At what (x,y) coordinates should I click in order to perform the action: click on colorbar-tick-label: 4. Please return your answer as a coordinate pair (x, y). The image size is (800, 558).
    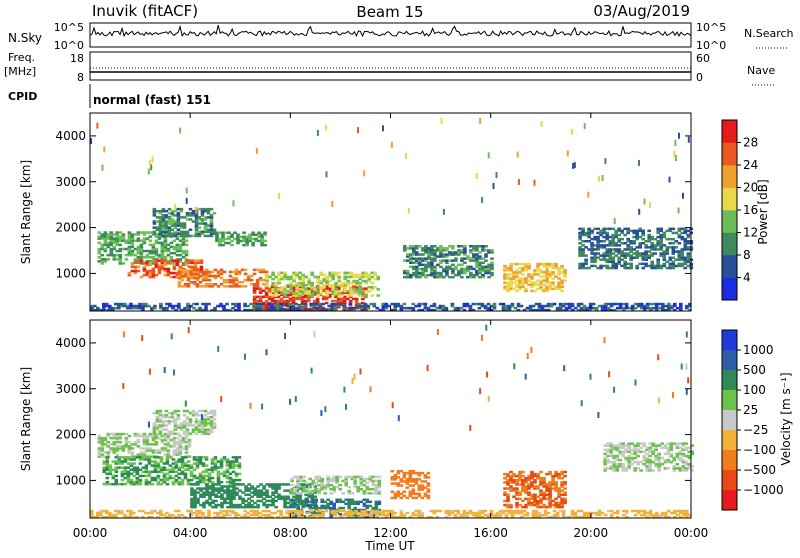
    Looking at the image, I should click on (747, 278).